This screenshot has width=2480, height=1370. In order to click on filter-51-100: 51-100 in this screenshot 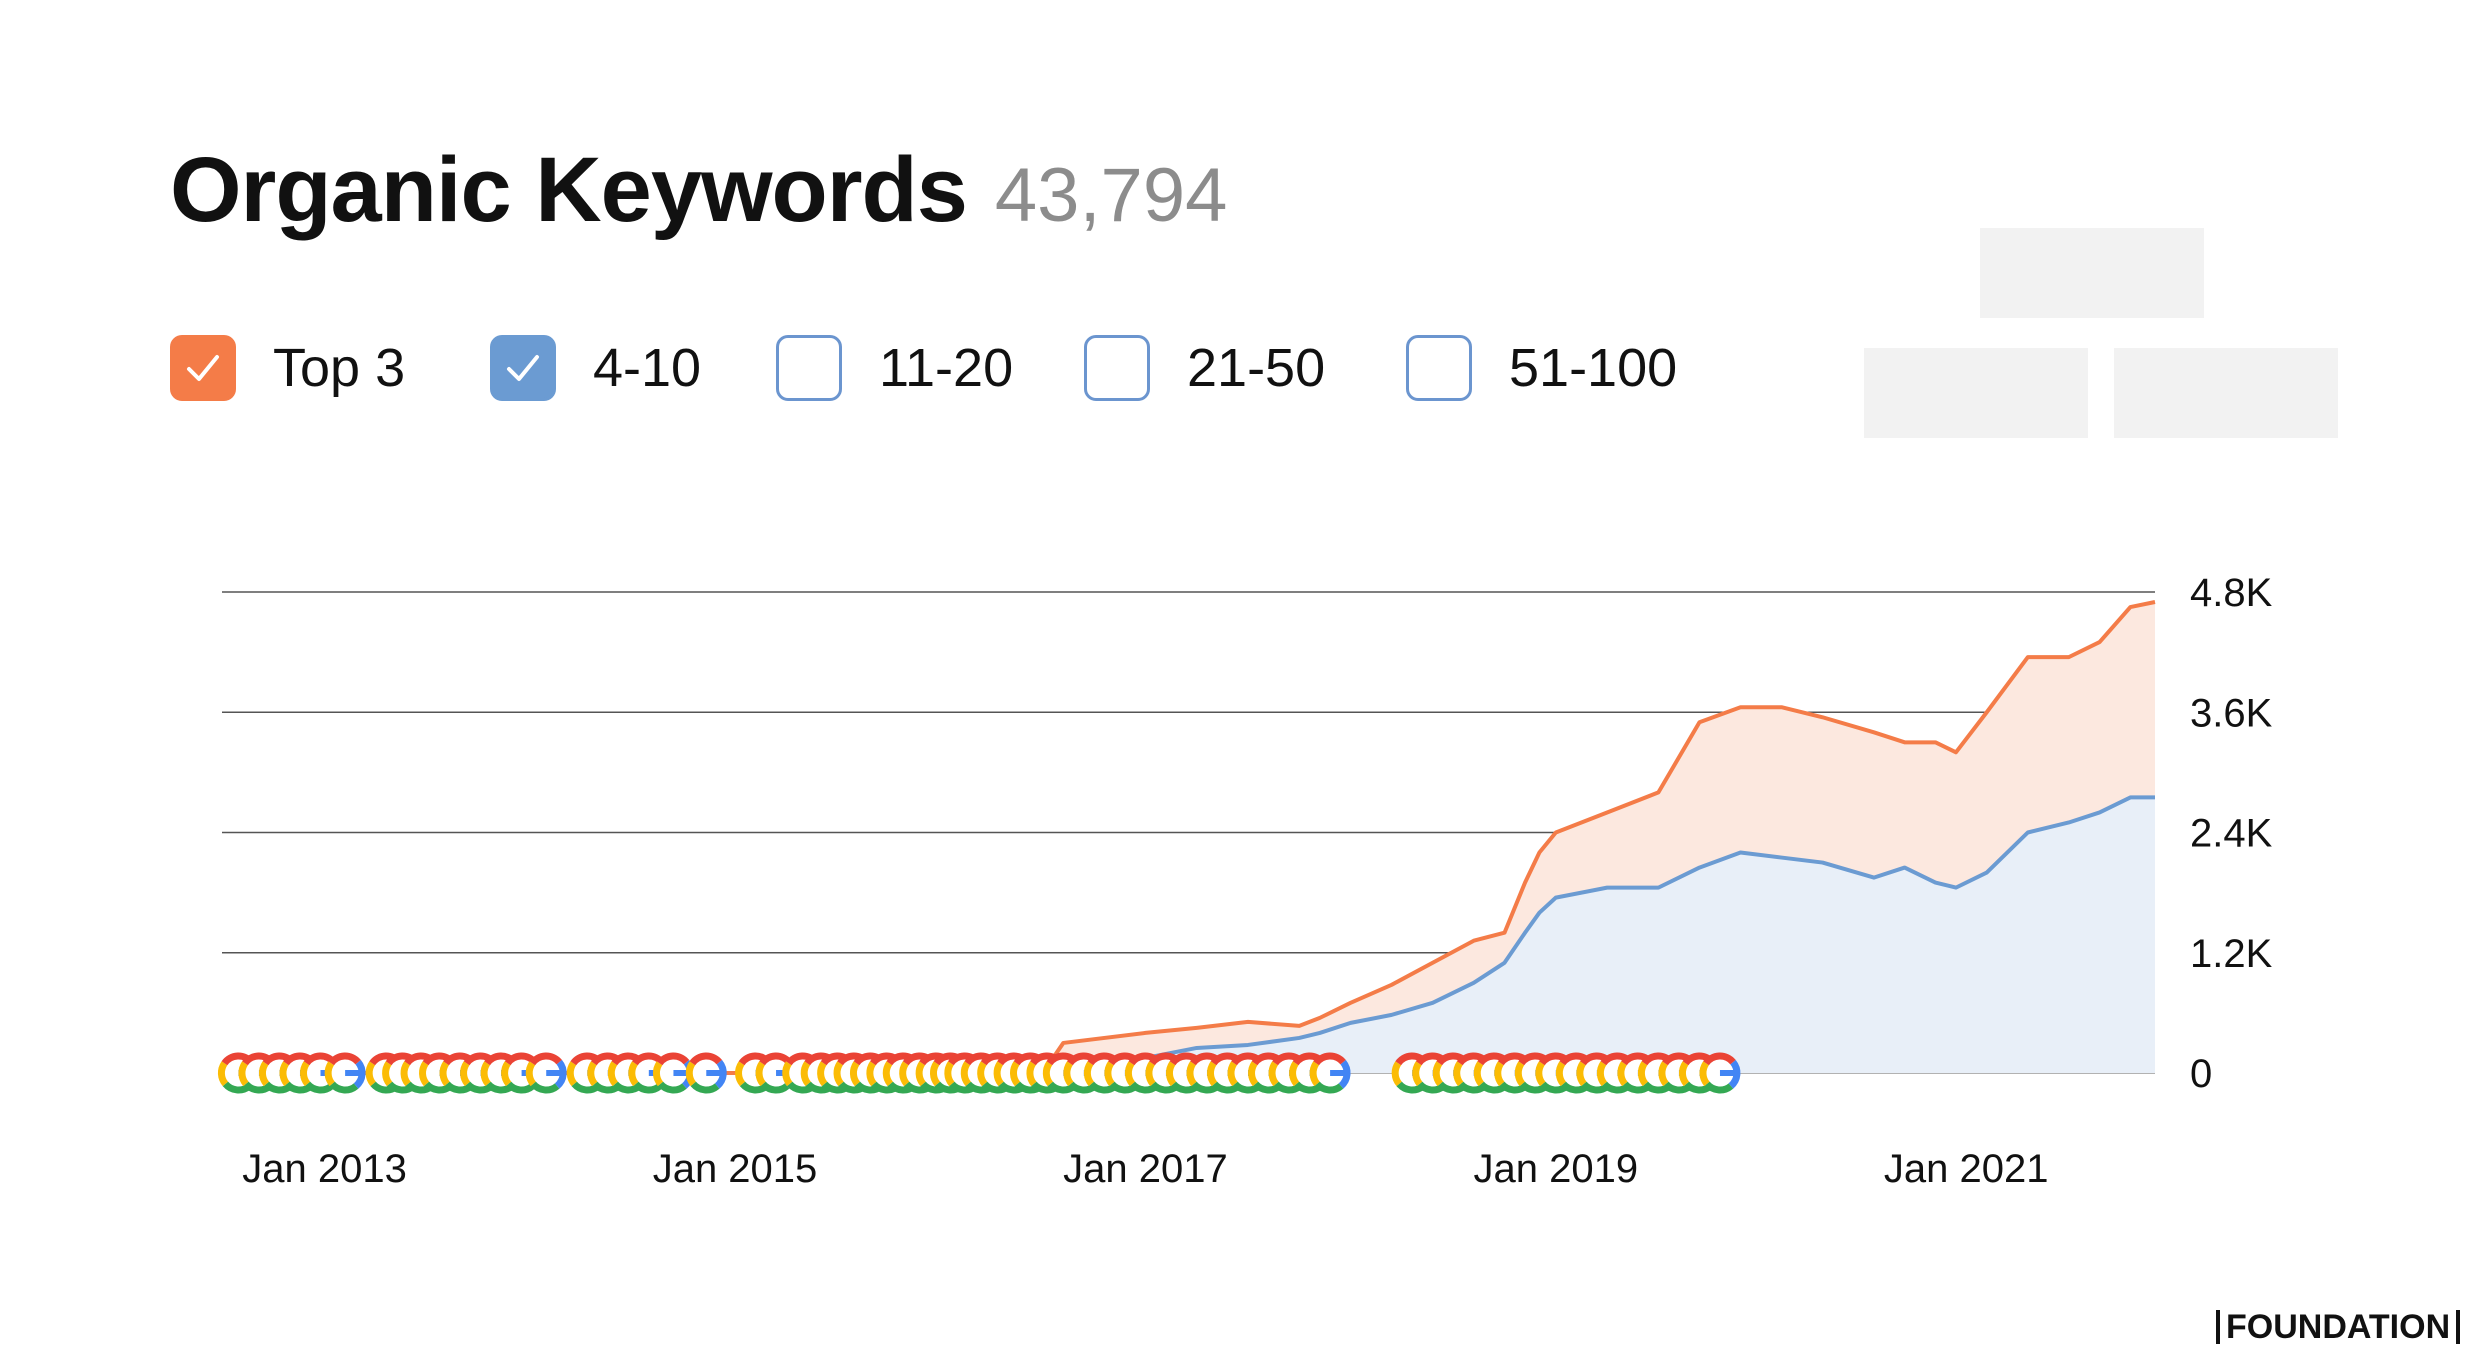, I will do `click(1541, 368)`.